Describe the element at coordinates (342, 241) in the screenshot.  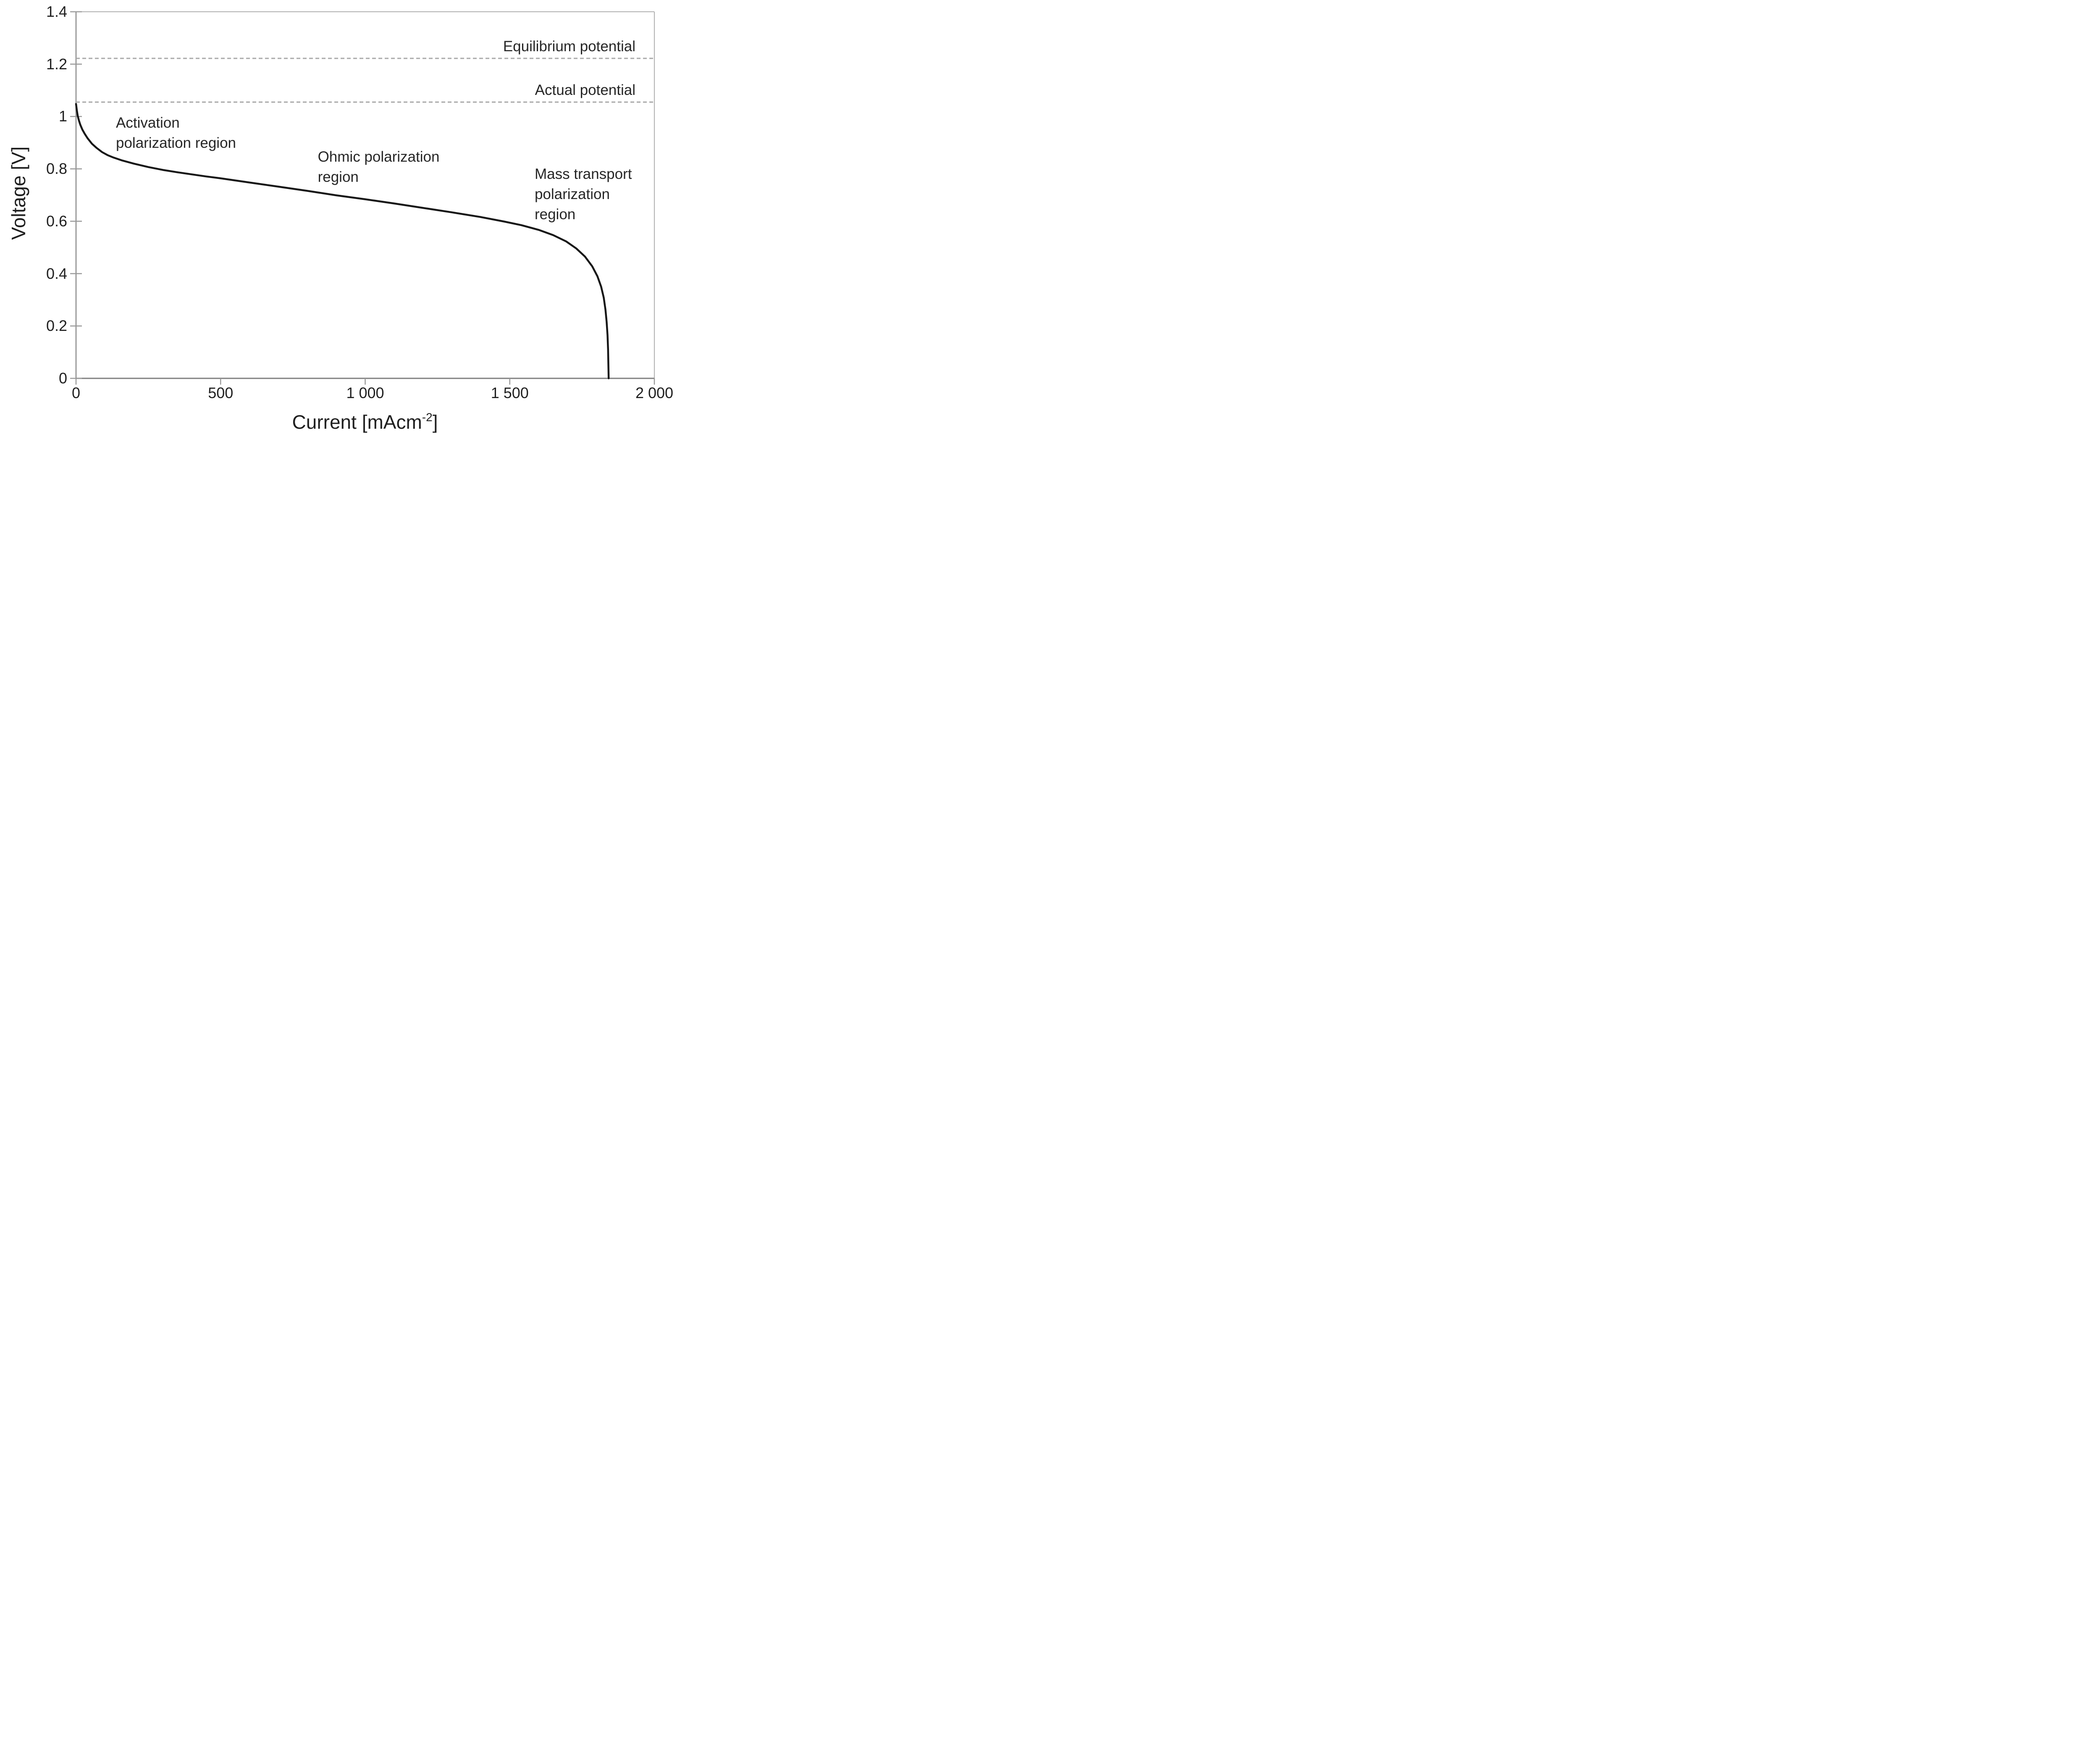
I see `fuel-cell-polarization-curve` at that location.